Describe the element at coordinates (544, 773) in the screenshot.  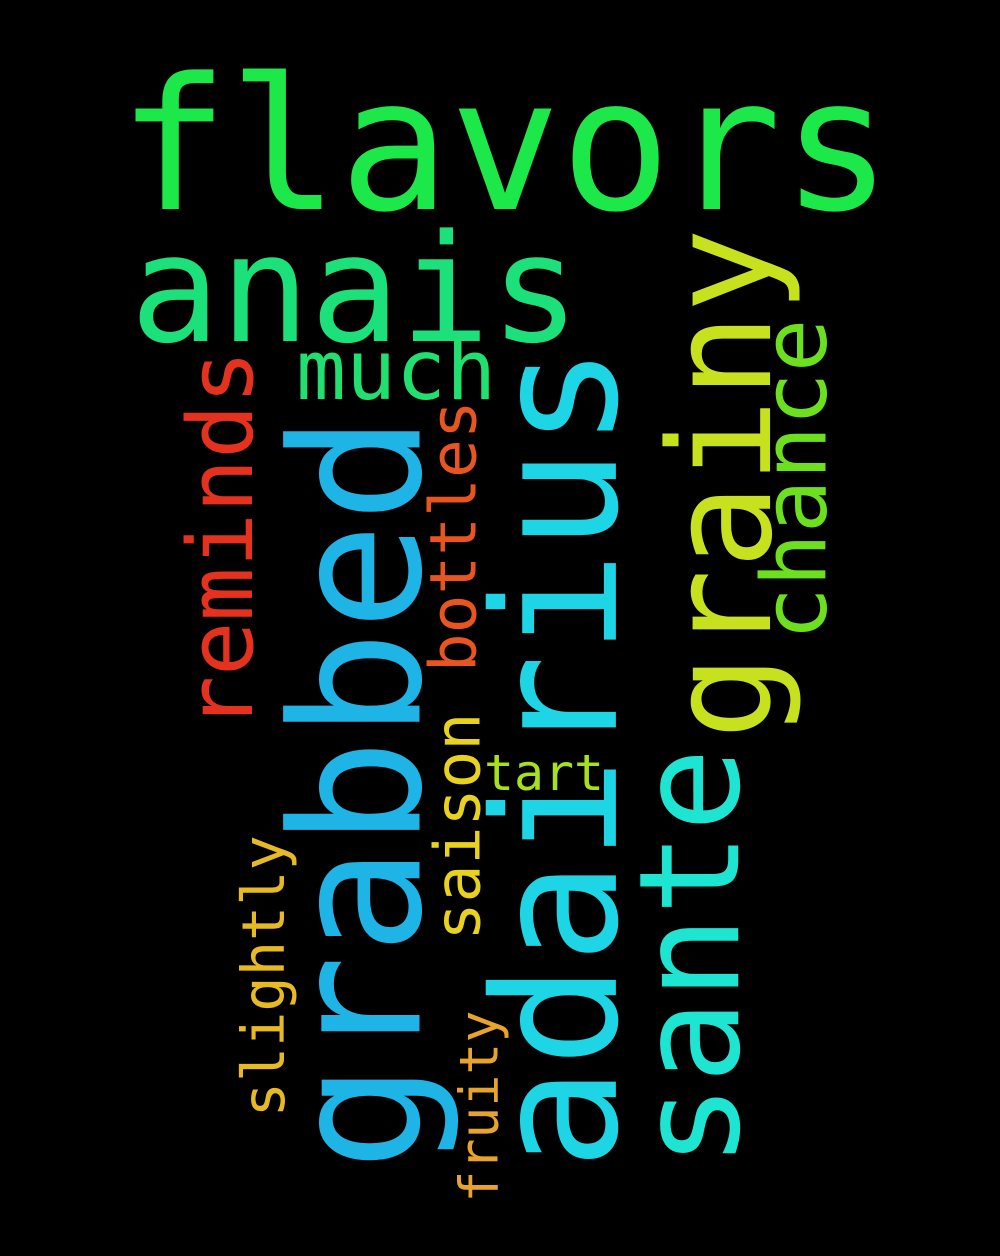
I see `word-tart: tart` at that location.